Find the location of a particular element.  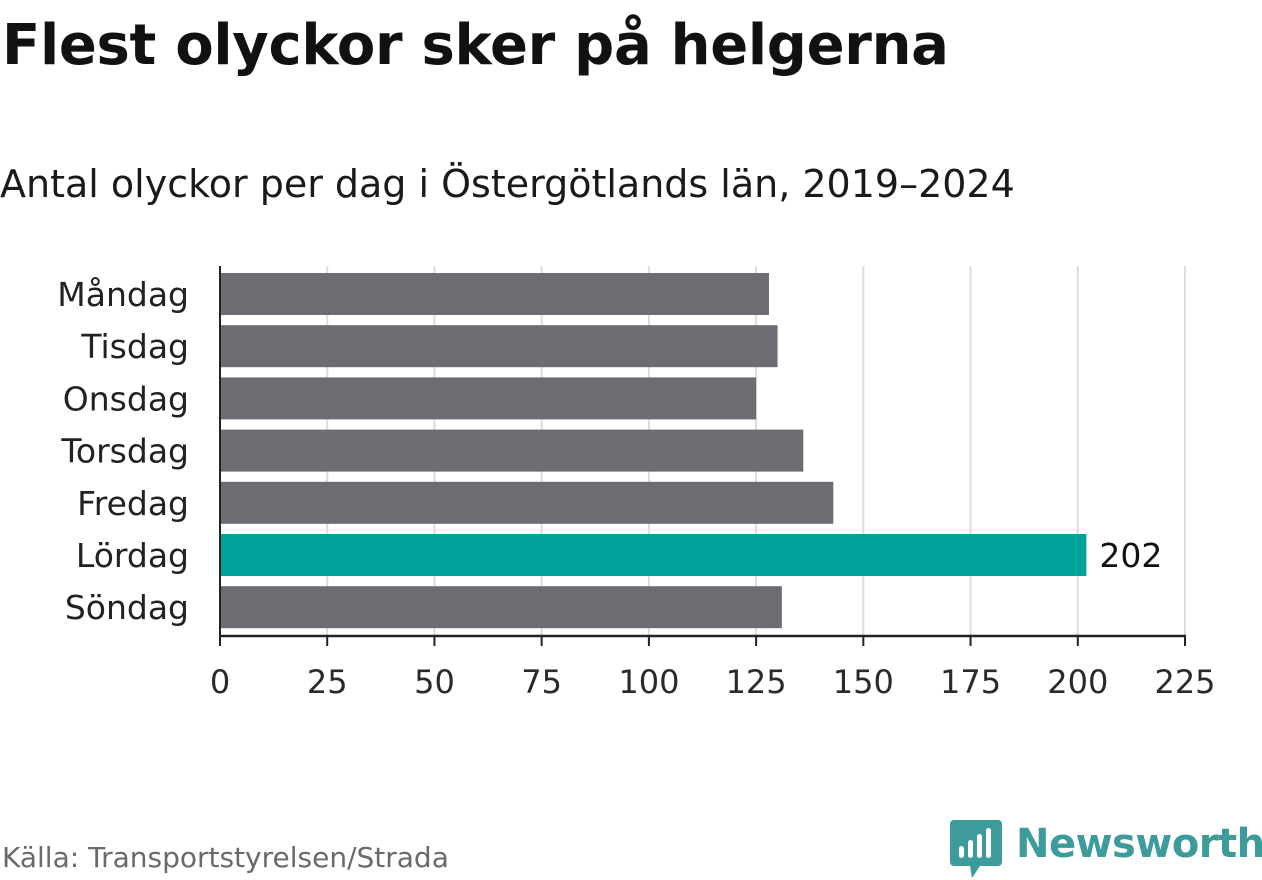

chart-title: Flest olyckor sker på helgerna is located at coordinates (475, 45).